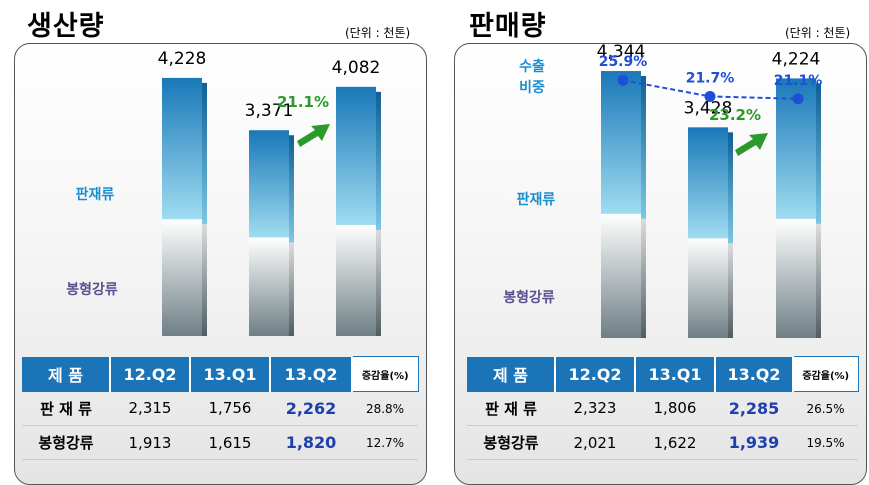 Image resolution: width=869 pixels, height=485 pixels. What do you see at coordinates (378, 33) in the screenshot?
I see `production-unit: (단위 : 천톤)` at bounding box center [378, 33].